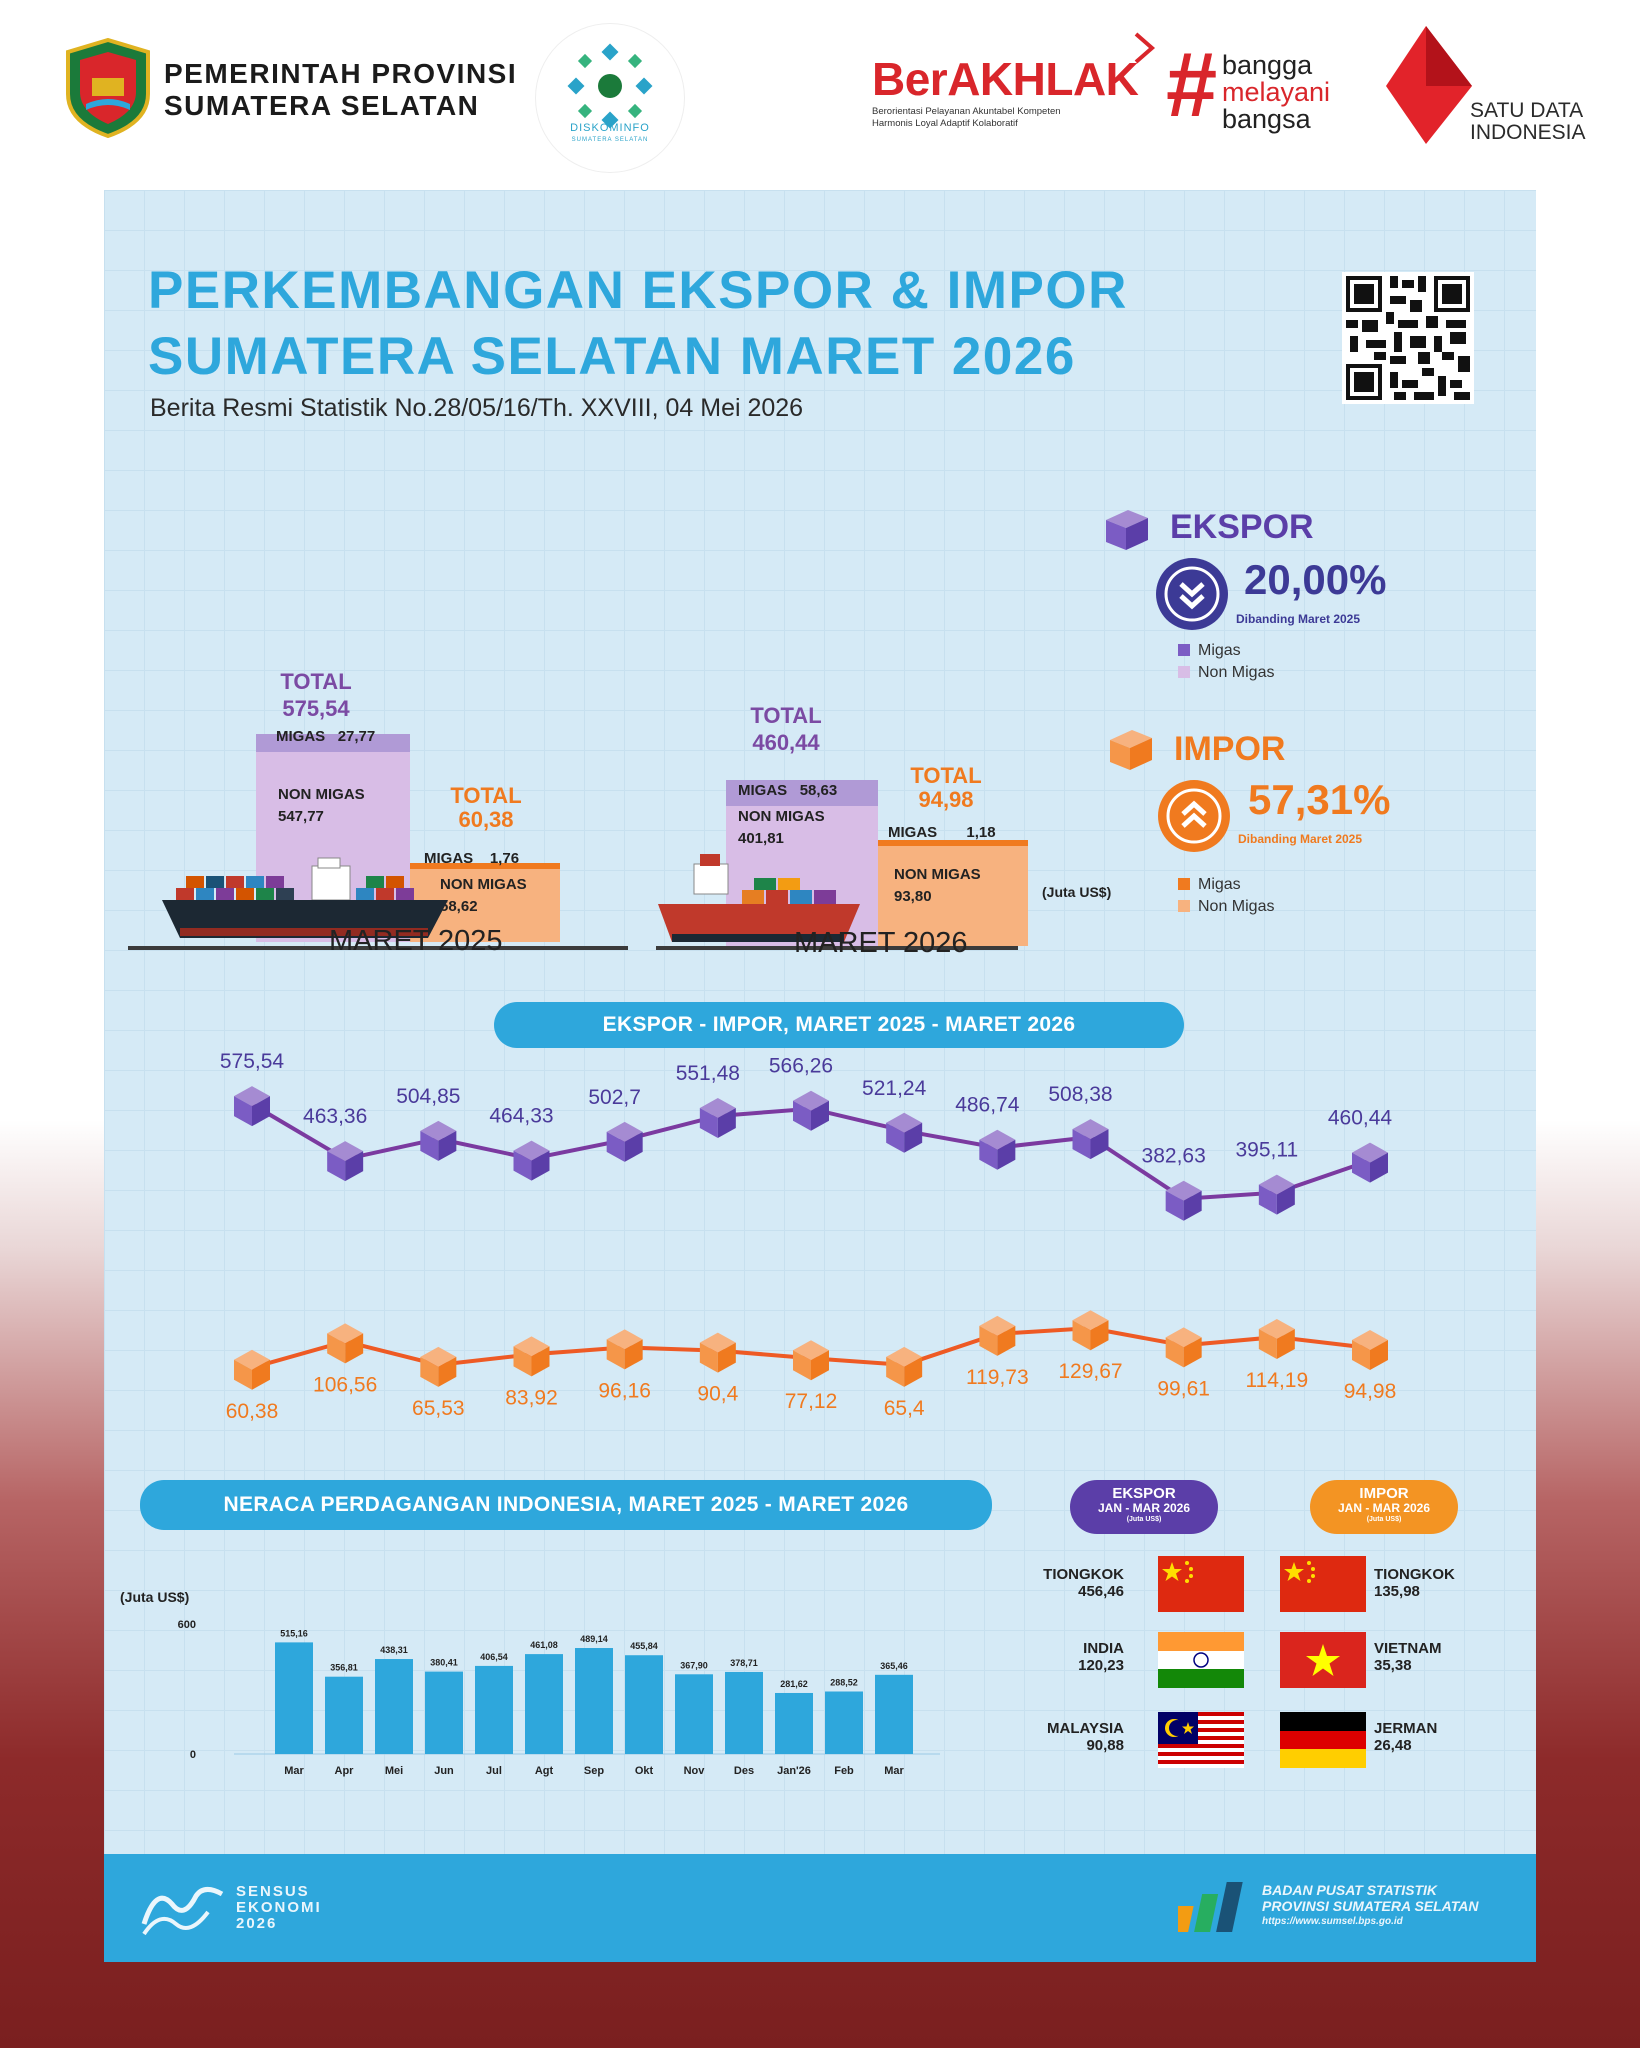 The image size is (1640, 2048). Describe the element at coordinates (1083, 1574) in the screenshot. I see `partner-country: TIONGKOK` at that location.